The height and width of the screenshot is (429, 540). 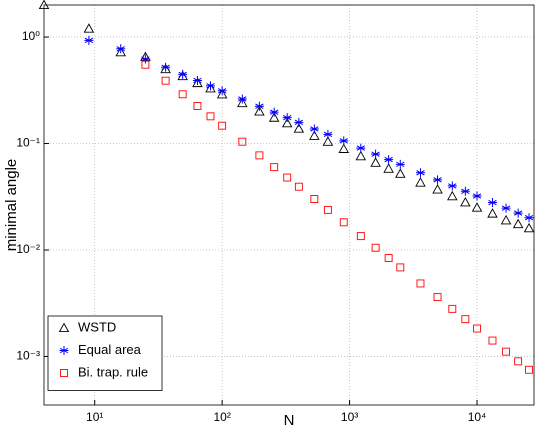 I want to click on x-tick-label: 10², so click(x=221, y=417).